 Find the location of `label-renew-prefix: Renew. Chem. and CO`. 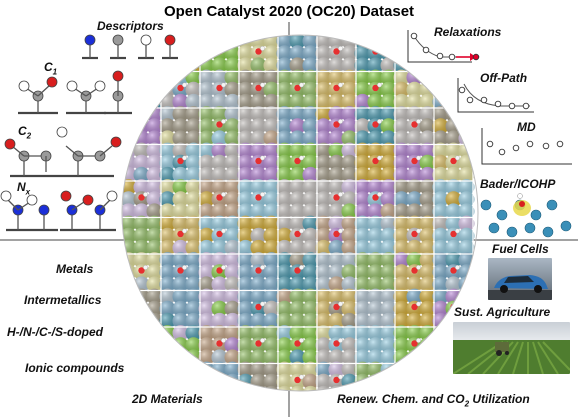

label-renew-prefix: Renew. Chem. and CO is located at coordinates (401, 399).